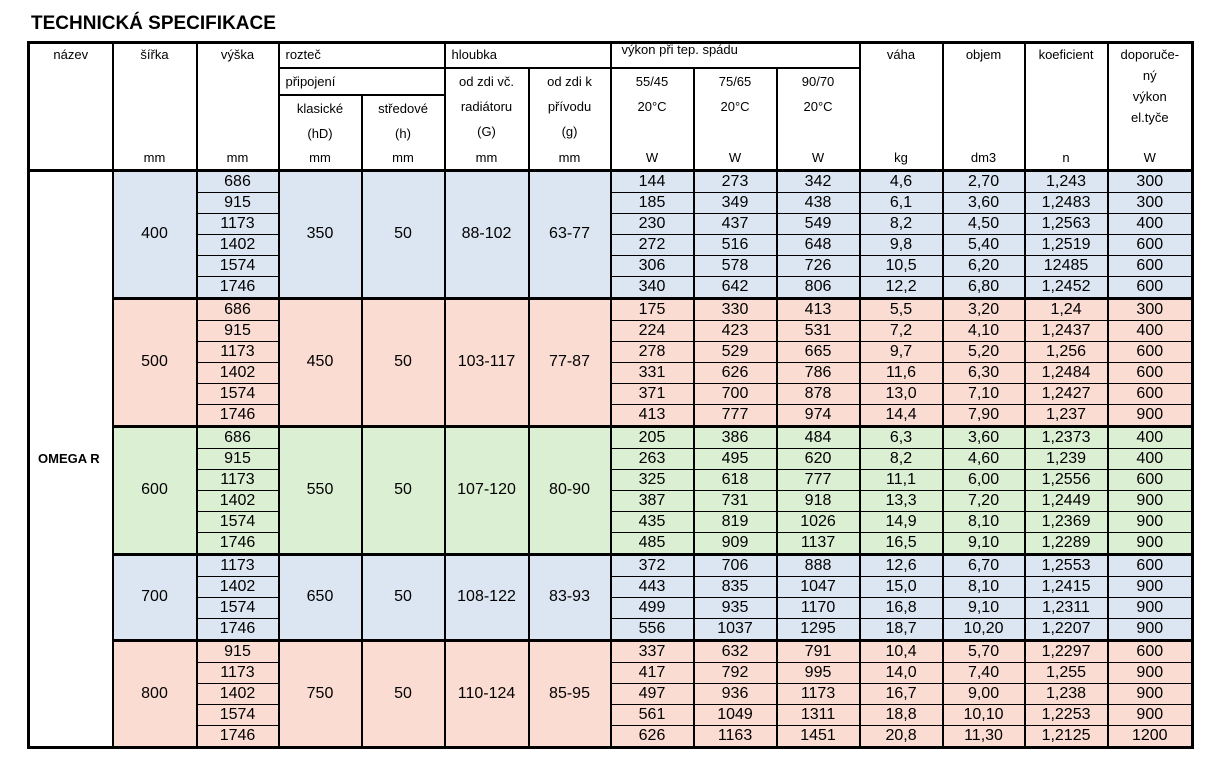 This screenshot has height=762, width=1232. I want to click on depth-inlet: 77-87, so click(569, 361).